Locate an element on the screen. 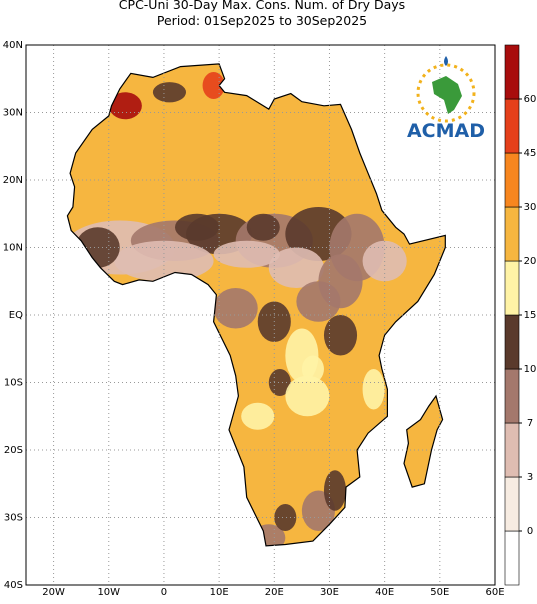 This screenshot has height=604, width=537. colorbar-label: 20 is located at coordinates (530, 261).